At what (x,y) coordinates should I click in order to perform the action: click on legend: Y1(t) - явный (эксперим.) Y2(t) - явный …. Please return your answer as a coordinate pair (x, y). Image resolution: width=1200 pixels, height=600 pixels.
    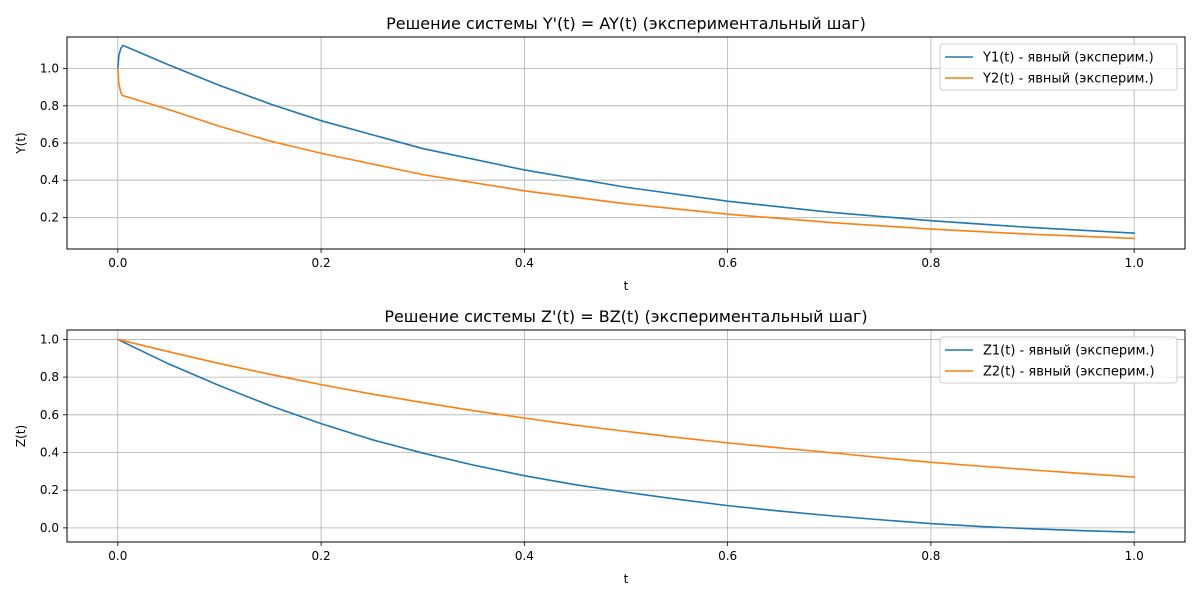
    Looking at the image, I should click on (1058, 67).